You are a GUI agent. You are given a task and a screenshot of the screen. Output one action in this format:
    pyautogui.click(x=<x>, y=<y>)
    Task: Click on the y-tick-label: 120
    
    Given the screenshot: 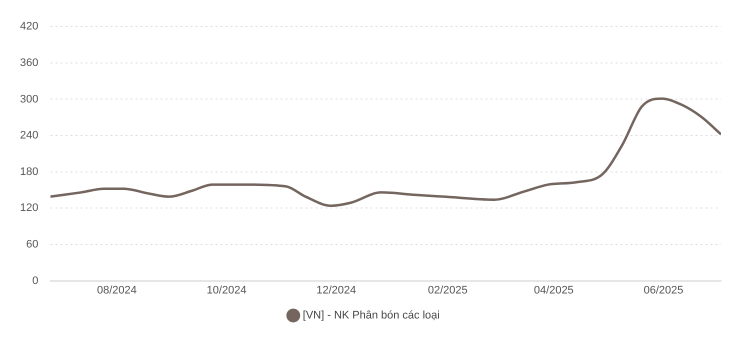 What is the action you would take?
    pyautogui.click(x=29, y=208)
    